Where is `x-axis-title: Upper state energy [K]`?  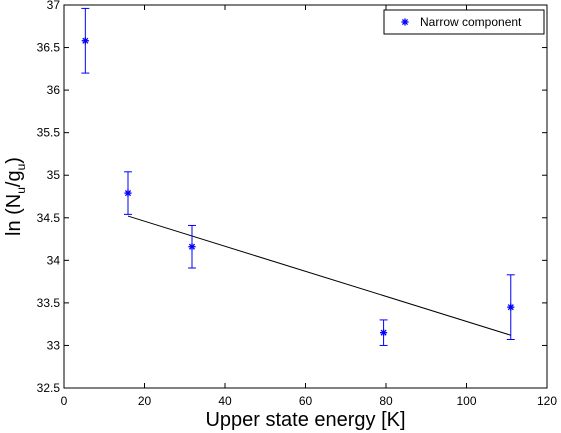 x-axis-title: Upper state energy [K] is located at coordinates (305, 420).